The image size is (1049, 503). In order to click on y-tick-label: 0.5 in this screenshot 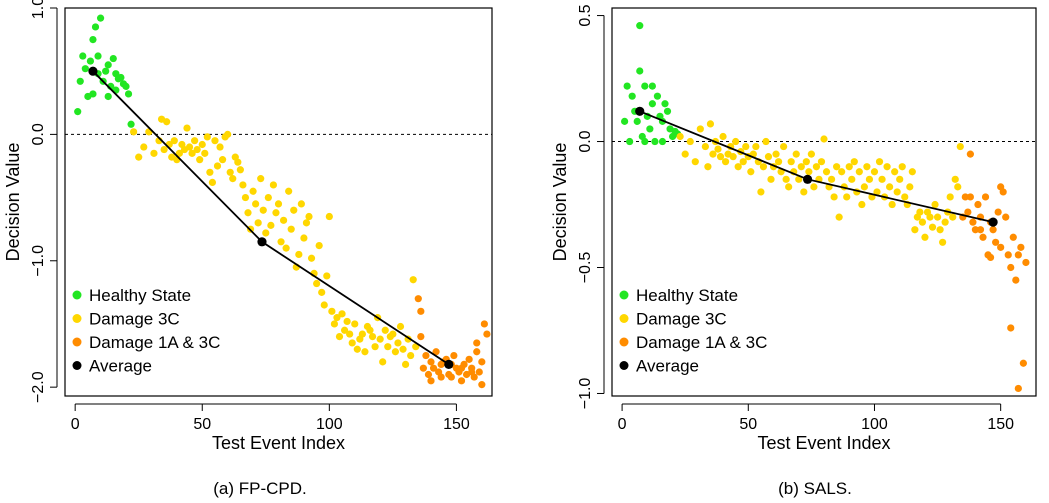, I will do `click(585, 15)`.